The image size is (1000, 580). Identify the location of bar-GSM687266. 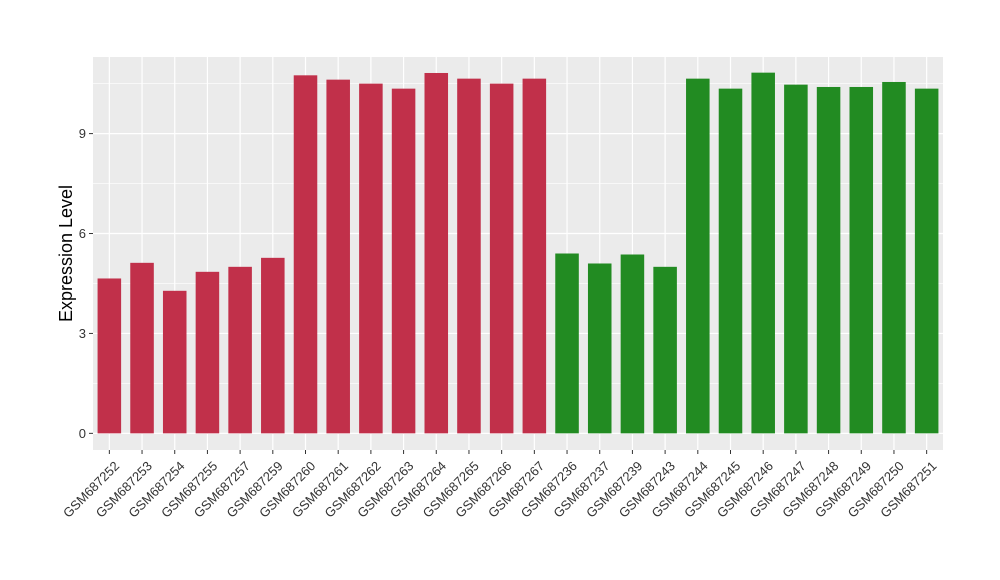
(501, 258).